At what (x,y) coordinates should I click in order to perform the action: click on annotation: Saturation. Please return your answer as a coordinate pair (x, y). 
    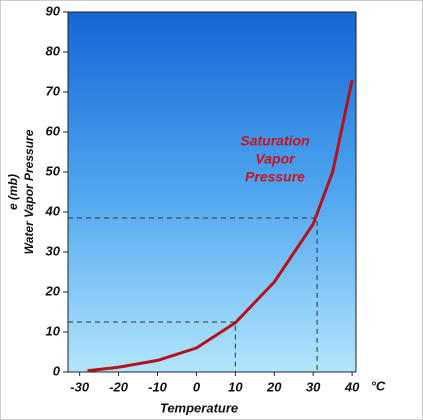
    Looking at the image, I should click on (274, 141).